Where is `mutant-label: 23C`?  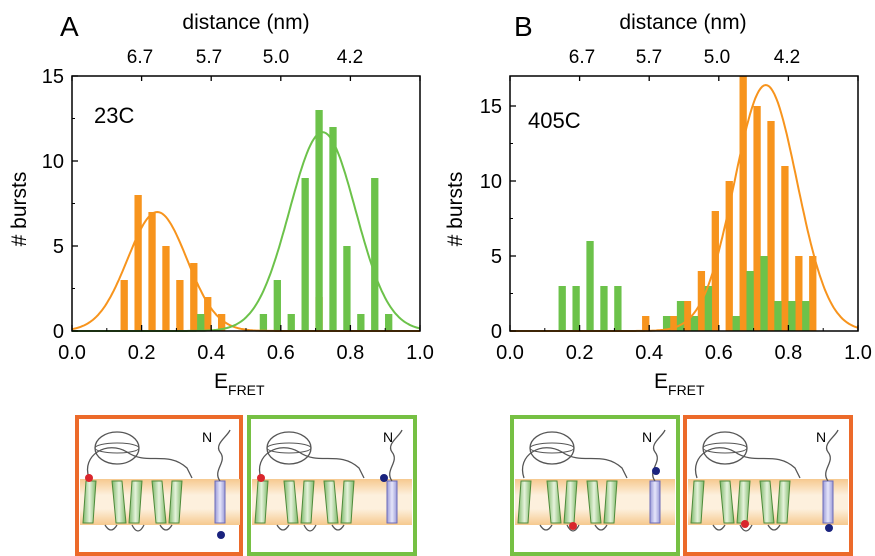 mutant-label: 23C is located at coordinates (114, 115).